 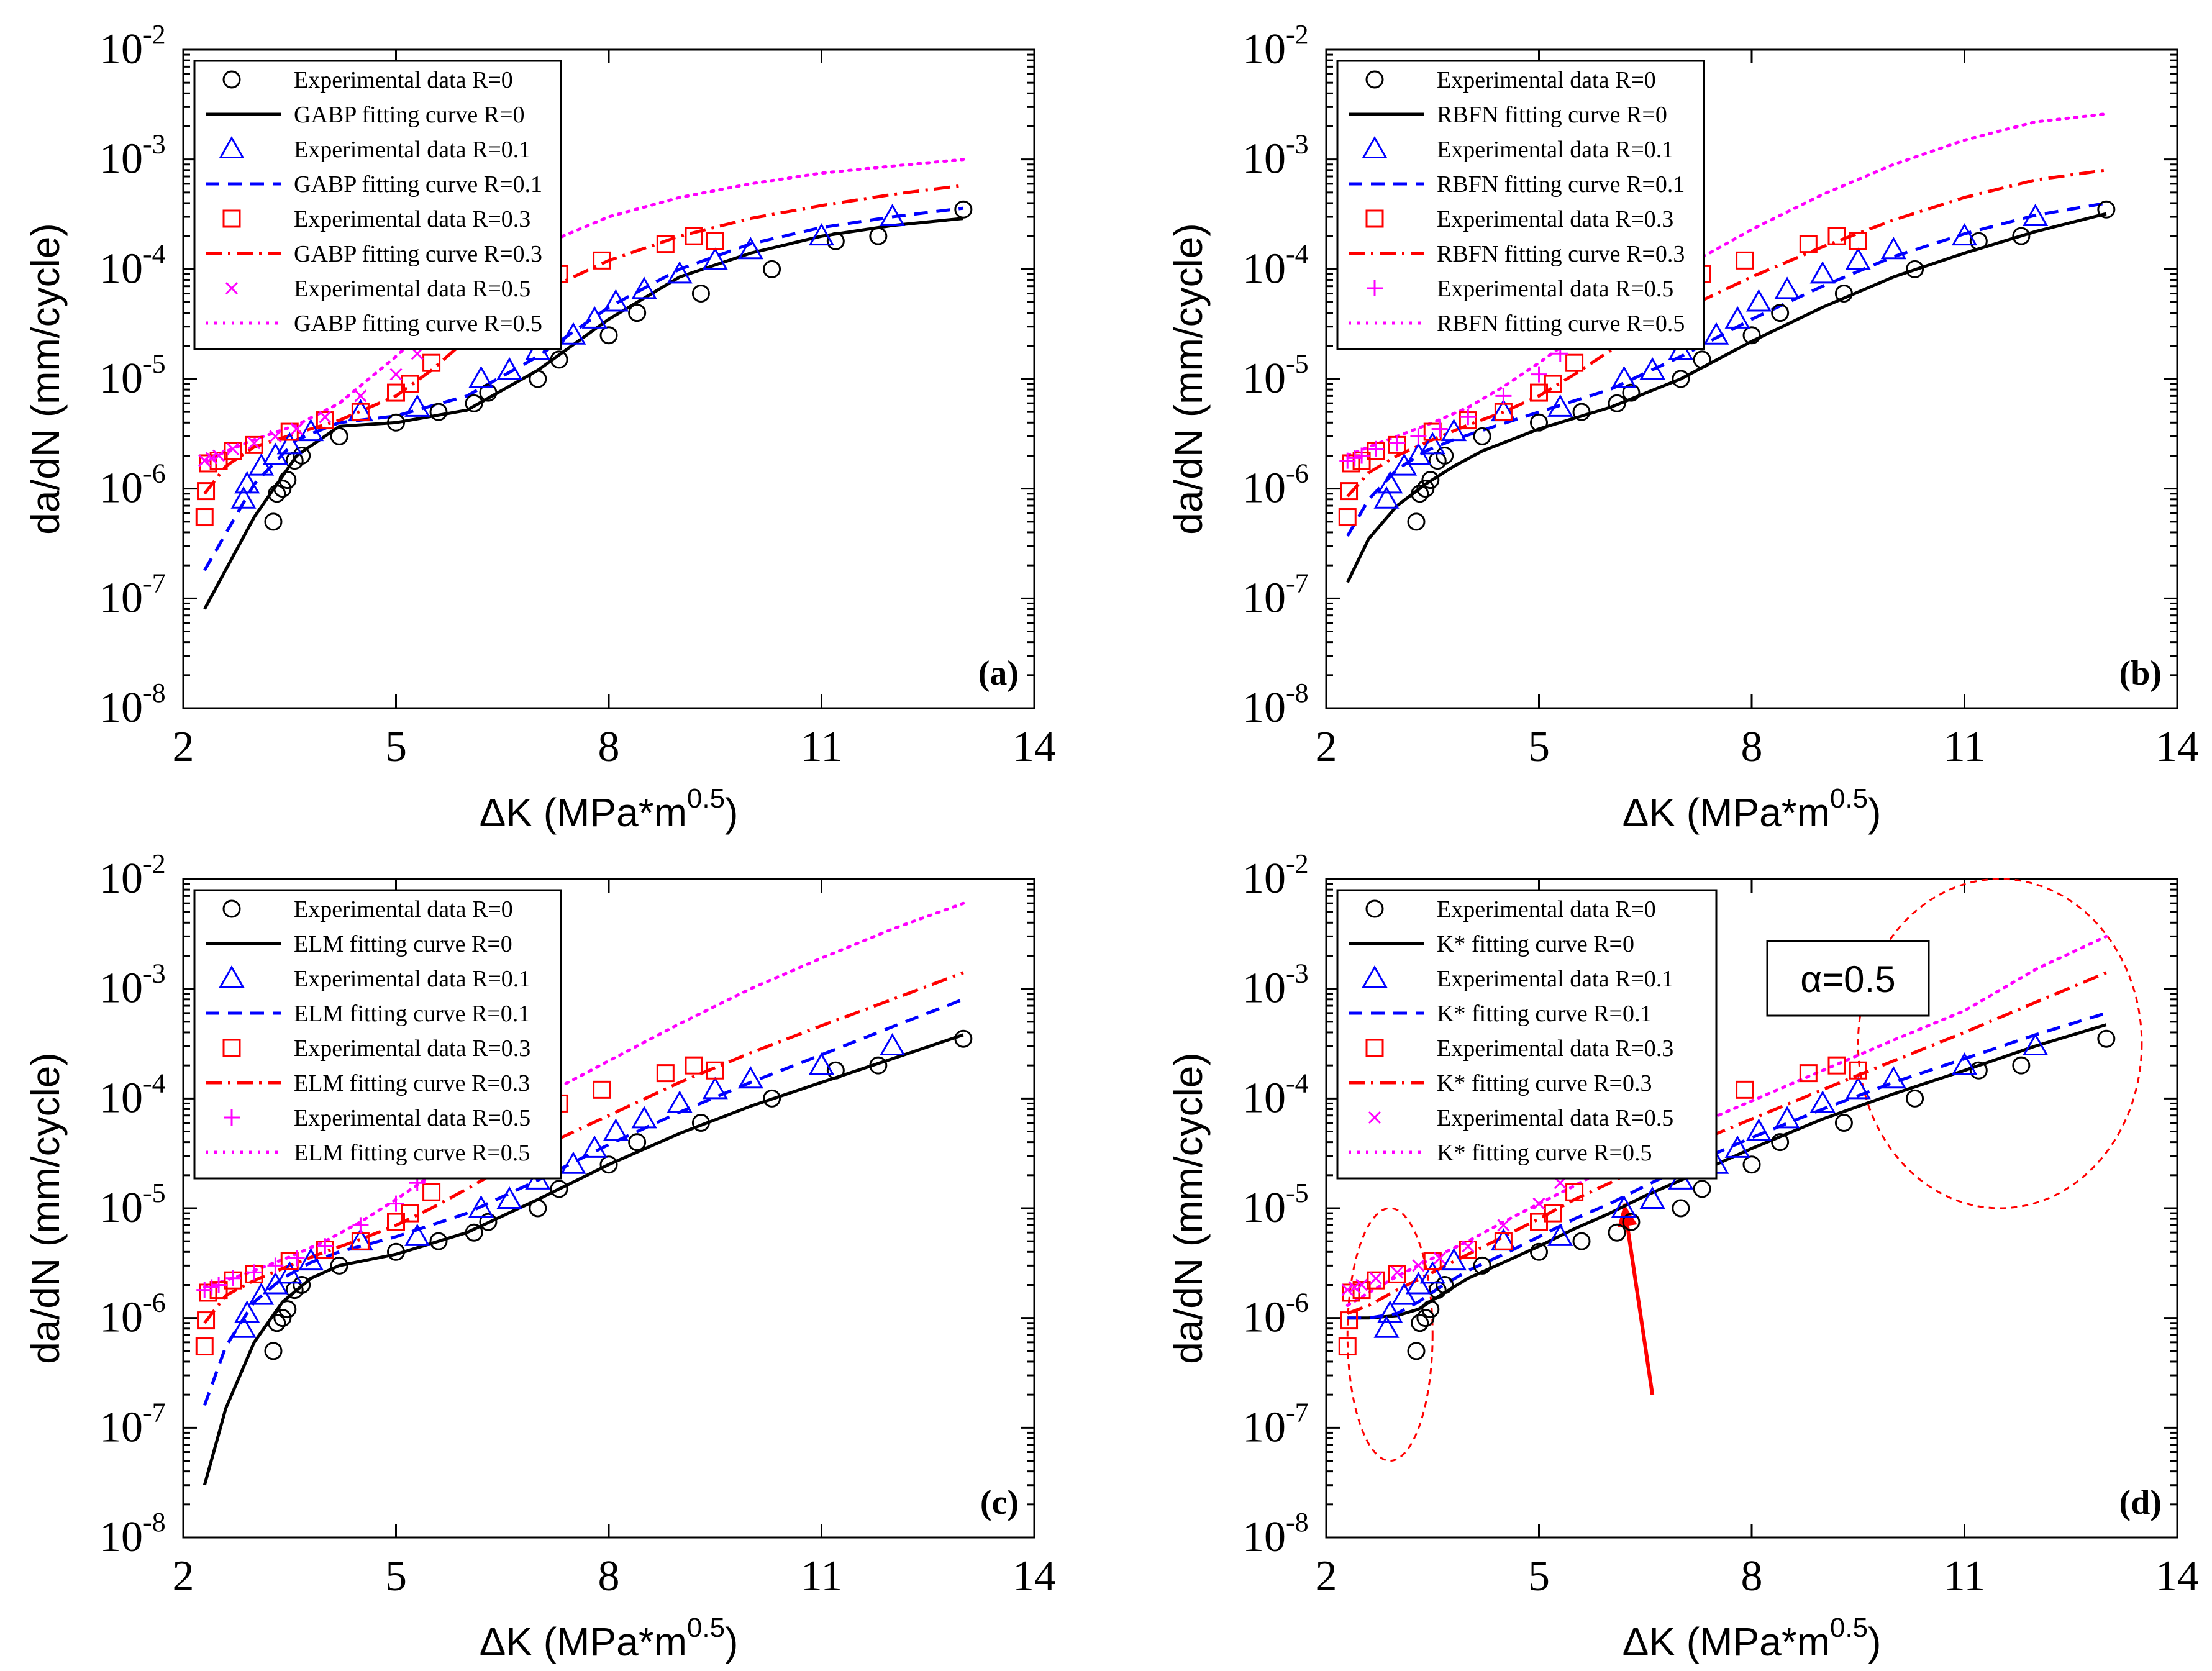 I want to click on x-tick-label: 11, so click(x=1964, y=747).